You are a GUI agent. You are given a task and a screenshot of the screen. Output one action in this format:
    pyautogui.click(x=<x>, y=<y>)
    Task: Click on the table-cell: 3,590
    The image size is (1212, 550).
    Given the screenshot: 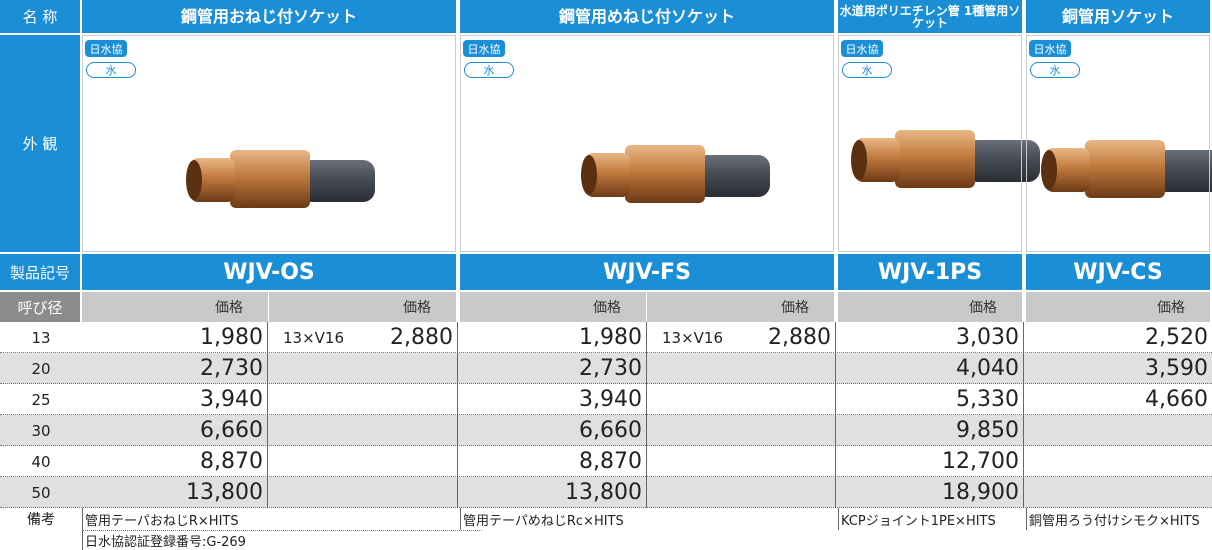 What is the action you would take?
    pyautogui.click(x=1176, y=368)
    